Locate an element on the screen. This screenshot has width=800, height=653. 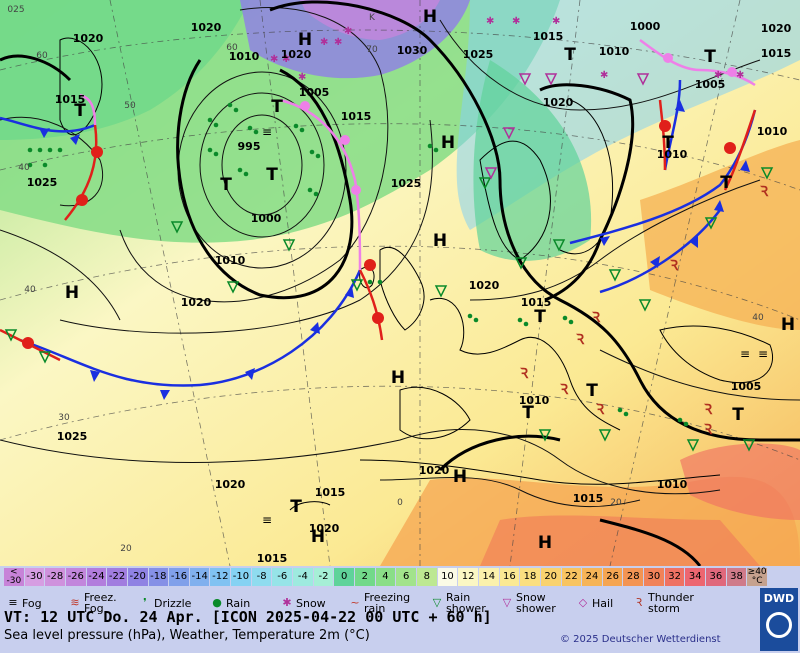
legend-item: ◇ Hail is located at coordinates (602, 605).